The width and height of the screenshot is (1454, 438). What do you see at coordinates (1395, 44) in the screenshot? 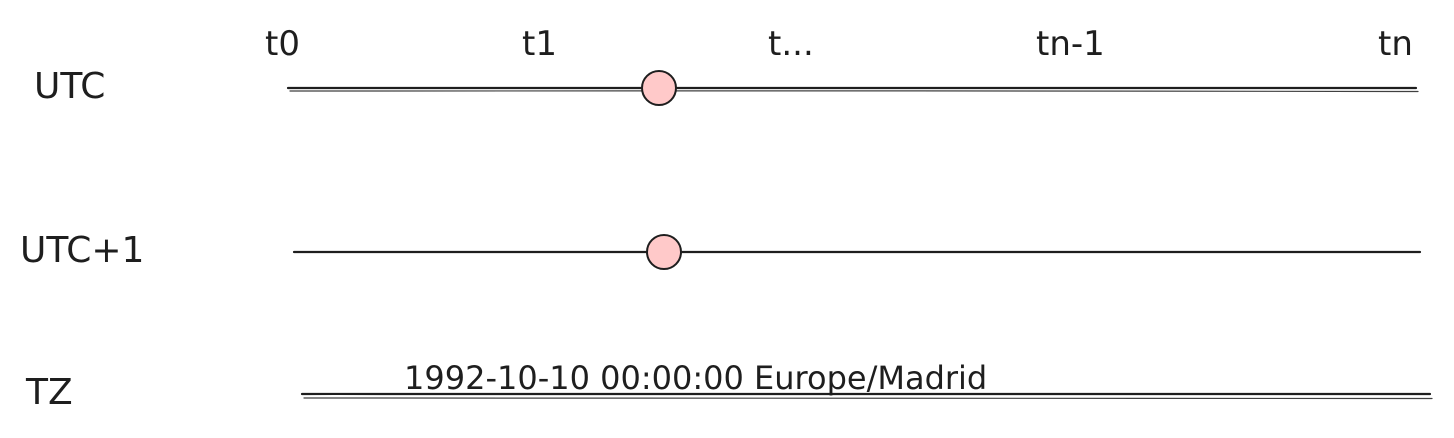
I see `tick-label-tn: tn` at bounding box center [1395, 44].